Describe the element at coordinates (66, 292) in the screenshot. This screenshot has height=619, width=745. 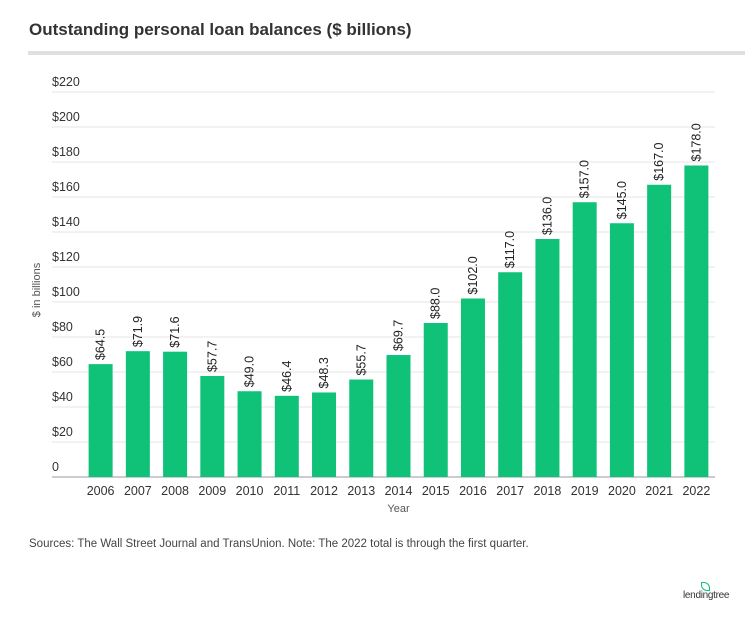
I see `y-tick-label: $100` at that location.